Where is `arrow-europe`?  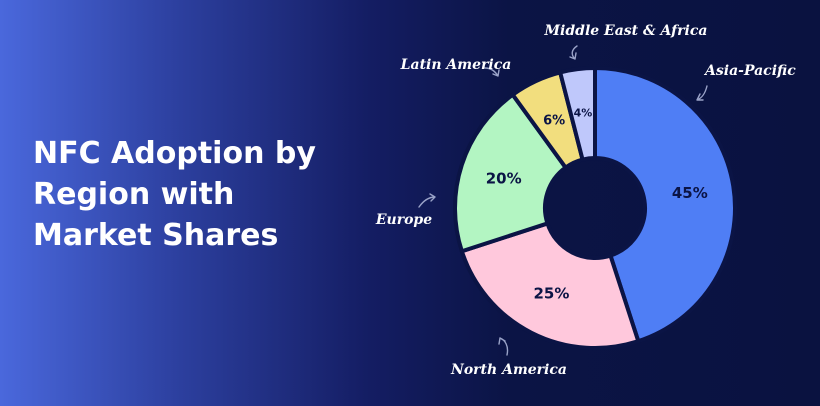 arrow-europe is located at coordinates (427, 200).